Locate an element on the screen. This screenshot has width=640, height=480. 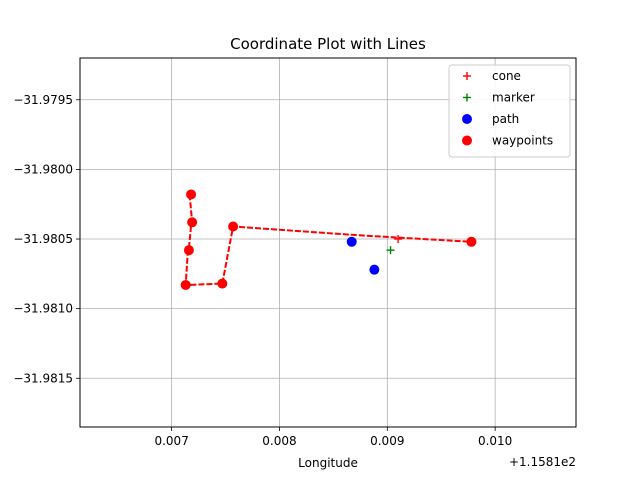
legend-marker-waypoints is located at coordinates (467, 140).